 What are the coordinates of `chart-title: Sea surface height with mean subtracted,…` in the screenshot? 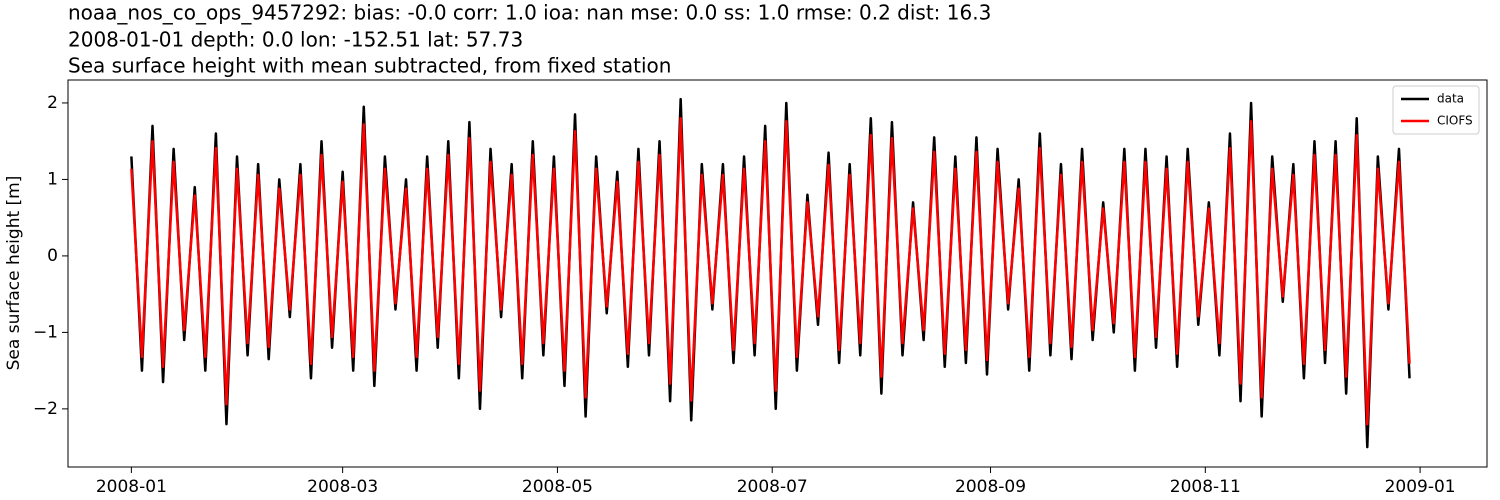 It's located at (369, 66).